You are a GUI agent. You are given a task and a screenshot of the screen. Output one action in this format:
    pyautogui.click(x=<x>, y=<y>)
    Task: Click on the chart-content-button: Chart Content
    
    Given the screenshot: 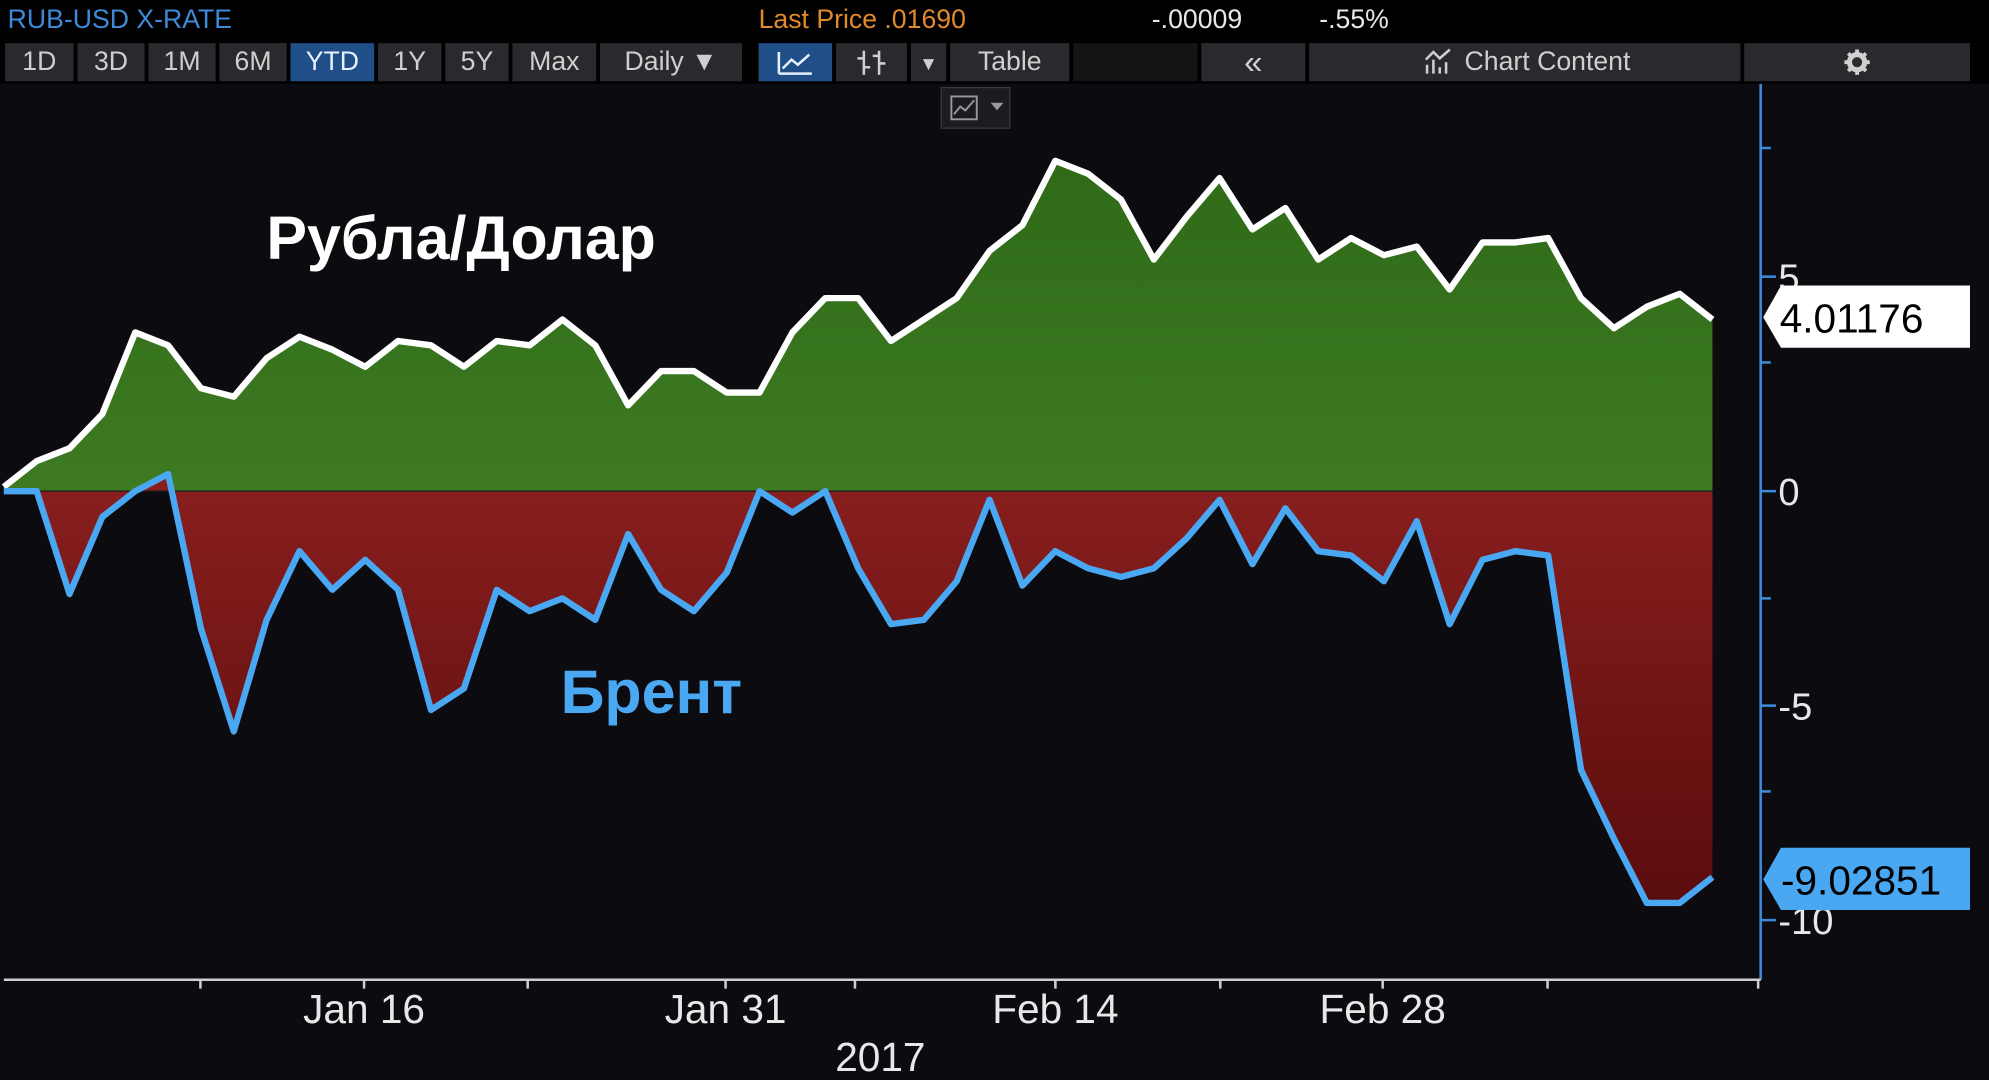 What is the action you would take?
    pyautogui.click(x=1525, y=62)
    